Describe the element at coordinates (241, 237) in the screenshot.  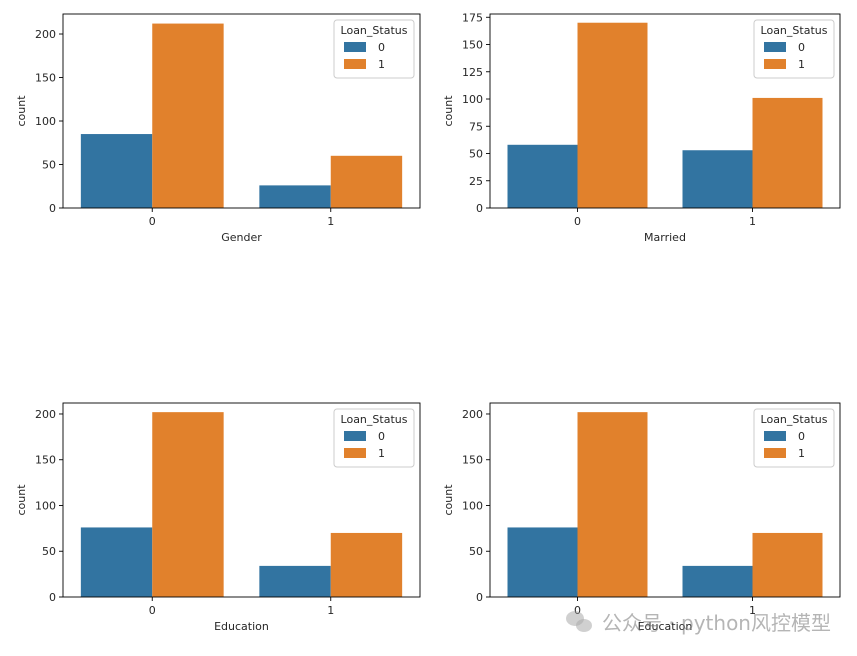
I see `x-axis-label: Gender` at that location.